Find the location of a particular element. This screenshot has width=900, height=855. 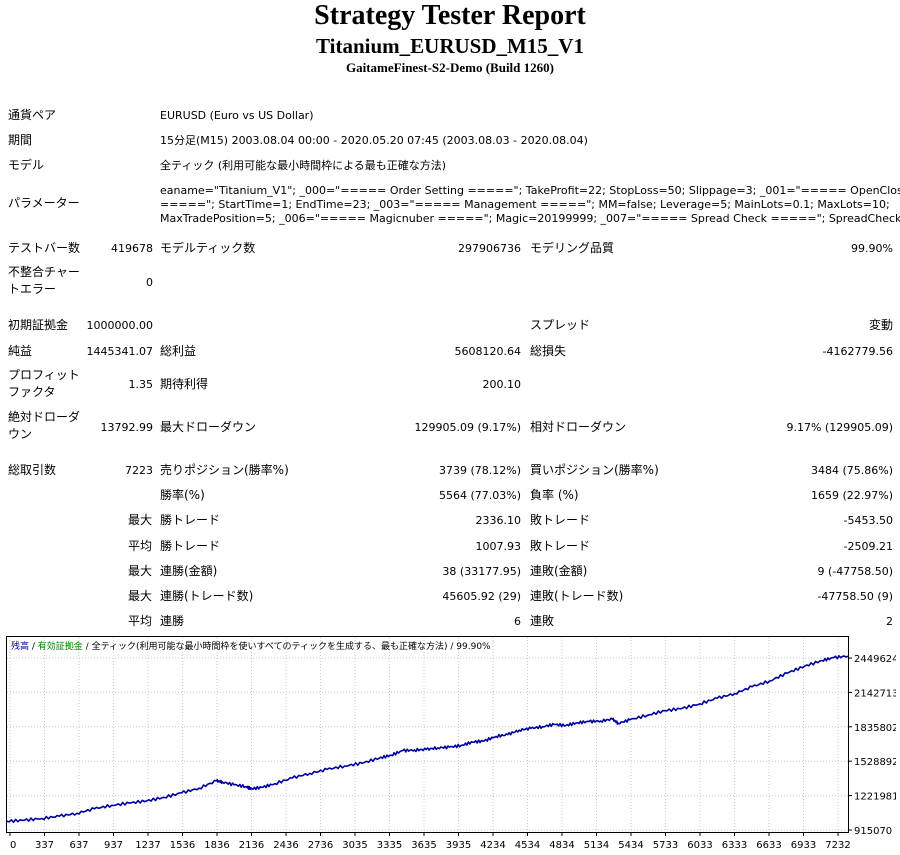

relative-drawdown-value: 9.17% (129905.09) is located at coordinates (839, 427).